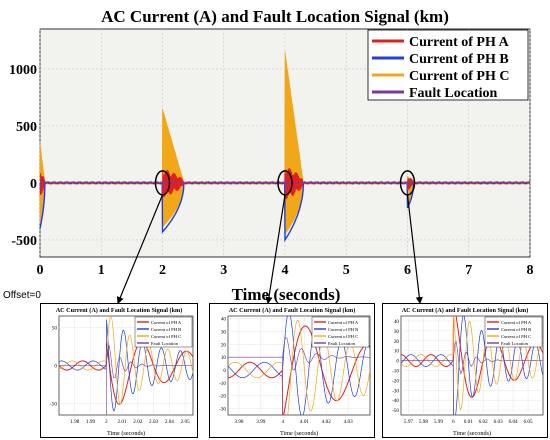 The height and width of the screenshot is (440, 550). I want to click on offset-label: Offset=0, so click(22, 295).